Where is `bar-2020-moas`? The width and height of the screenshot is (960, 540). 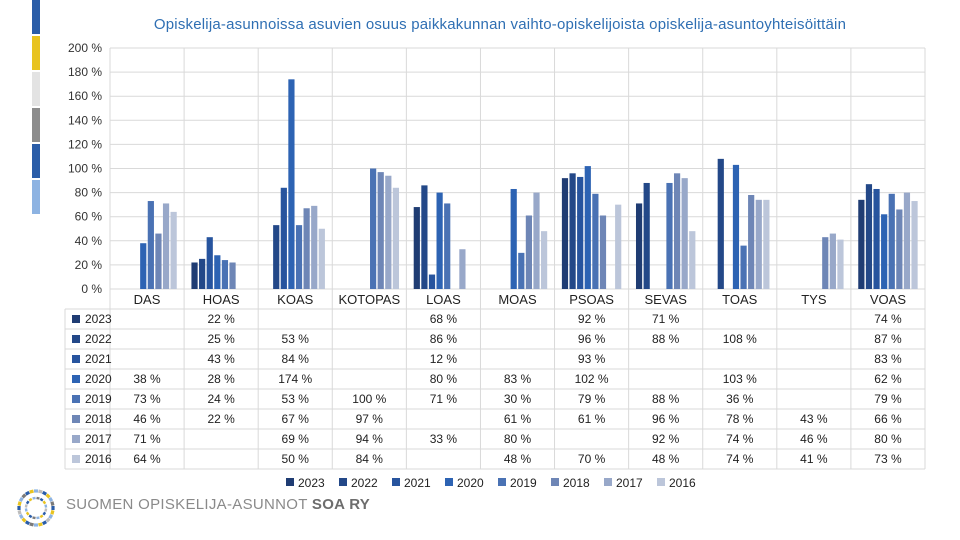 bar-2020-moas is located at coordinates (513, 238).